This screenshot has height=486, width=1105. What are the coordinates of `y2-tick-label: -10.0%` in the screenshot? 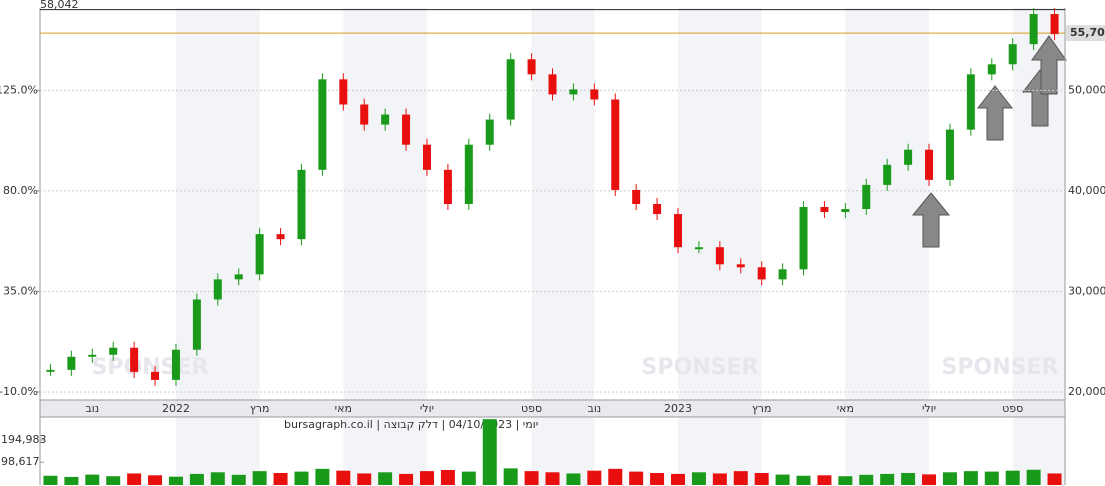 It's located at (19, 391).